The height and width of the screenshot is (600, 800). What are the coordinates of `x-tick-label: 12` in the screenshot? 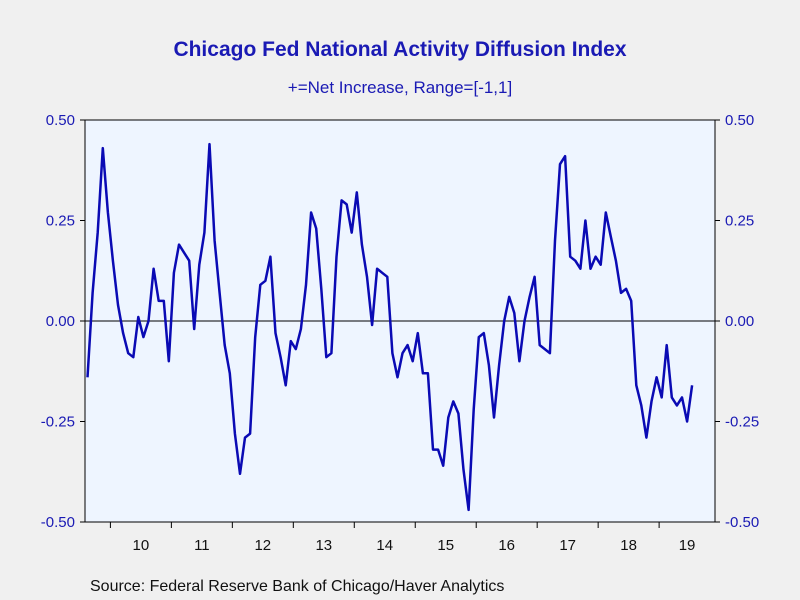 It's located at (262, 545).